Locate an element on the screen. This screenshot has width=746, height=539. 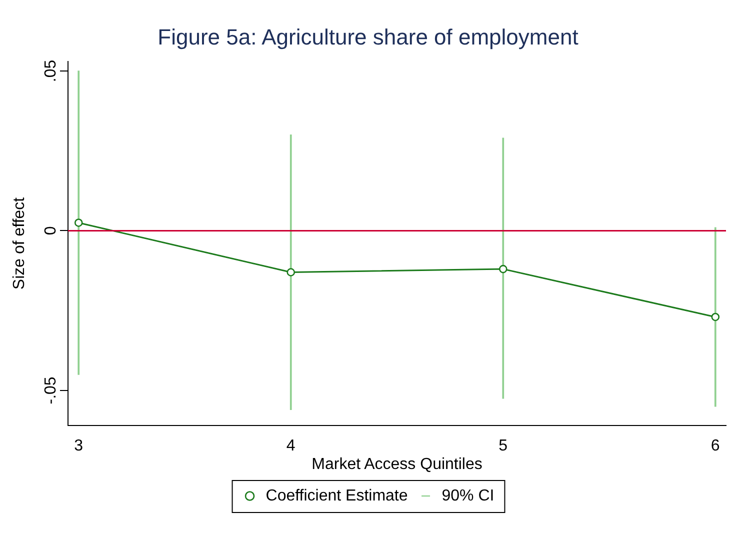
y-tick-label: -.05 is located at coordinates (51, 390).